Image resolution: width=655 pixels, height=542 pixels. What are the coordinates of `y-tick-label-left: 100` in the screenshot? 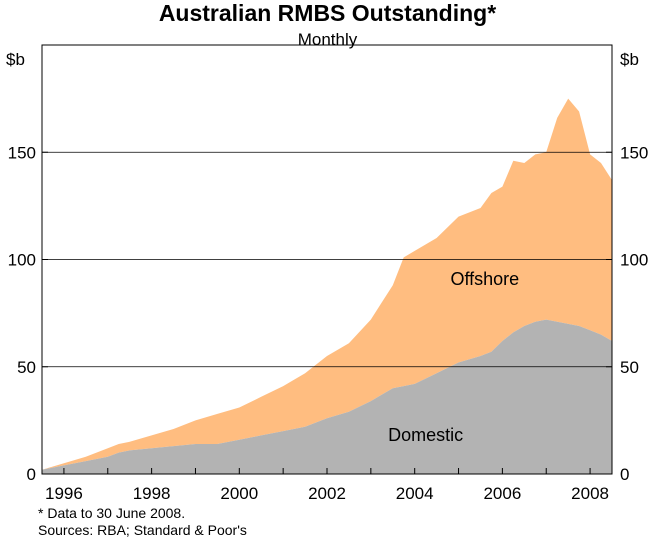 It's located at (22, 260).